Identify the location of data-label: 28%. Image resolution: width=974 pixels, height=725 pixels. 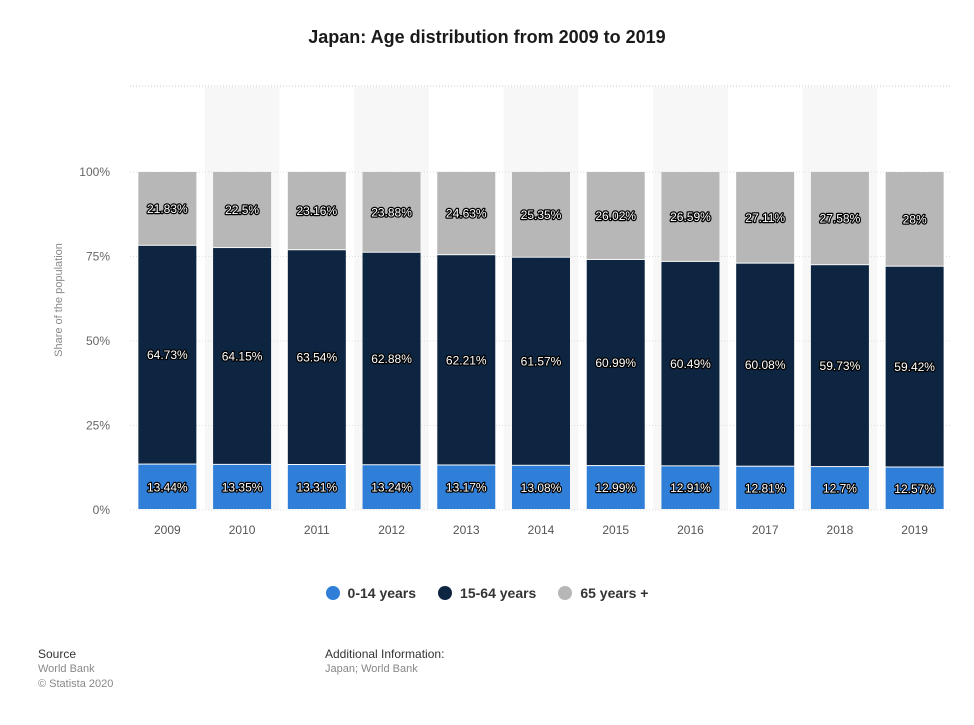
(915, 219).